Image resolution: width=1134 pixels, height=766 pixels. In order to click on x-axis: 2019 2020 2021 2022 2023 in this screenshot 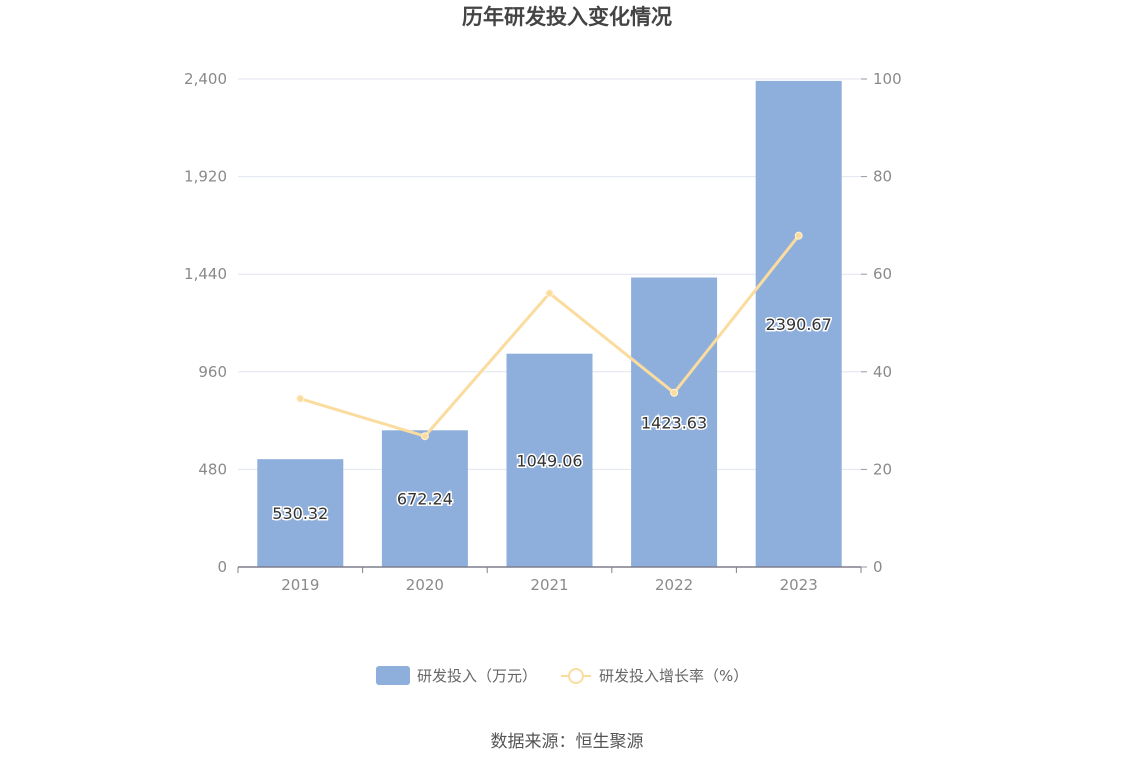, I will do `click(549, 580)`.